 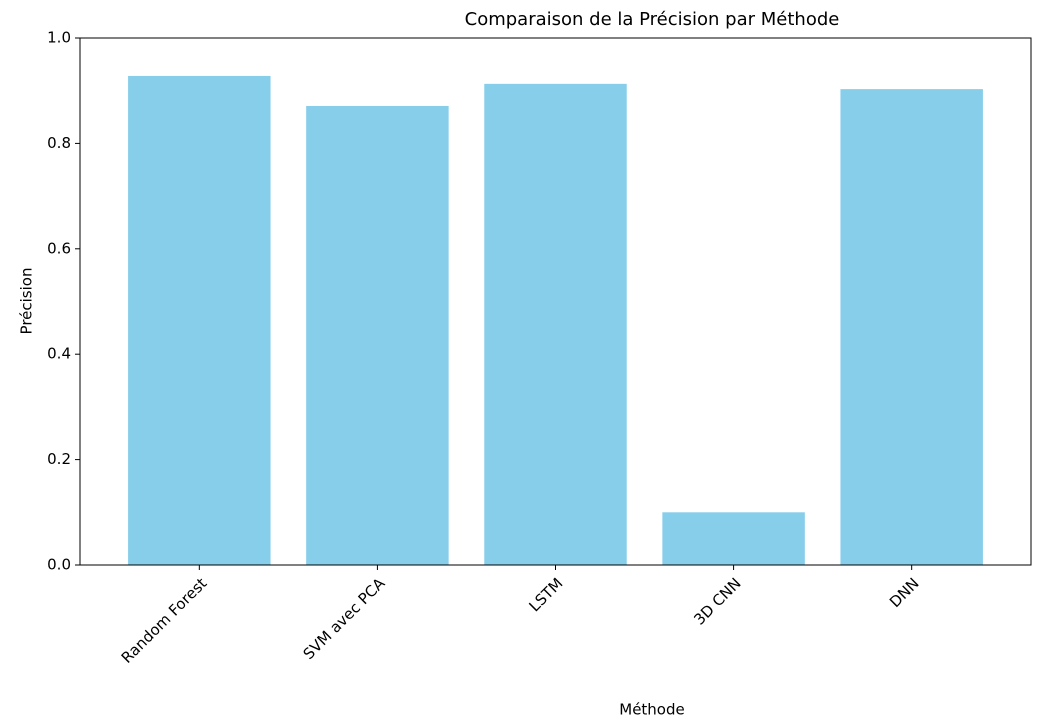 What do you see at coordinates (27, 301) in the screenshot?
I see `y-axis-label: Précision` at bounding box center [27, 301].